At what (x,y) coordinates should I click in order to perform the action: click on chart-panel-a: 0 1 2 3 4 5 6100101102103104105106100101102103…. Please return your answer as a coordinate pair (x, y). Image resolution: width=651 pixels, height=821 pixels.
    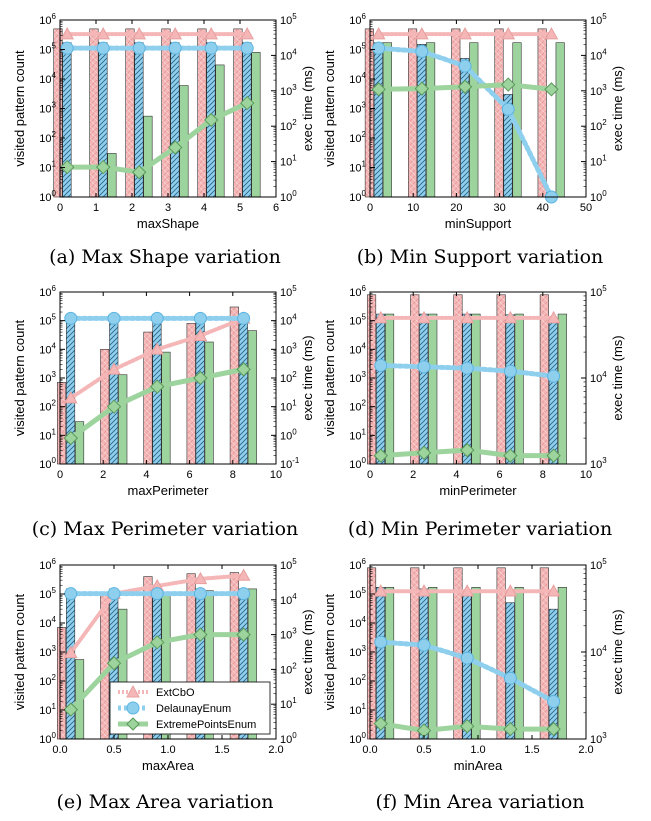
    Looking at the image, I should click on (163, 140).